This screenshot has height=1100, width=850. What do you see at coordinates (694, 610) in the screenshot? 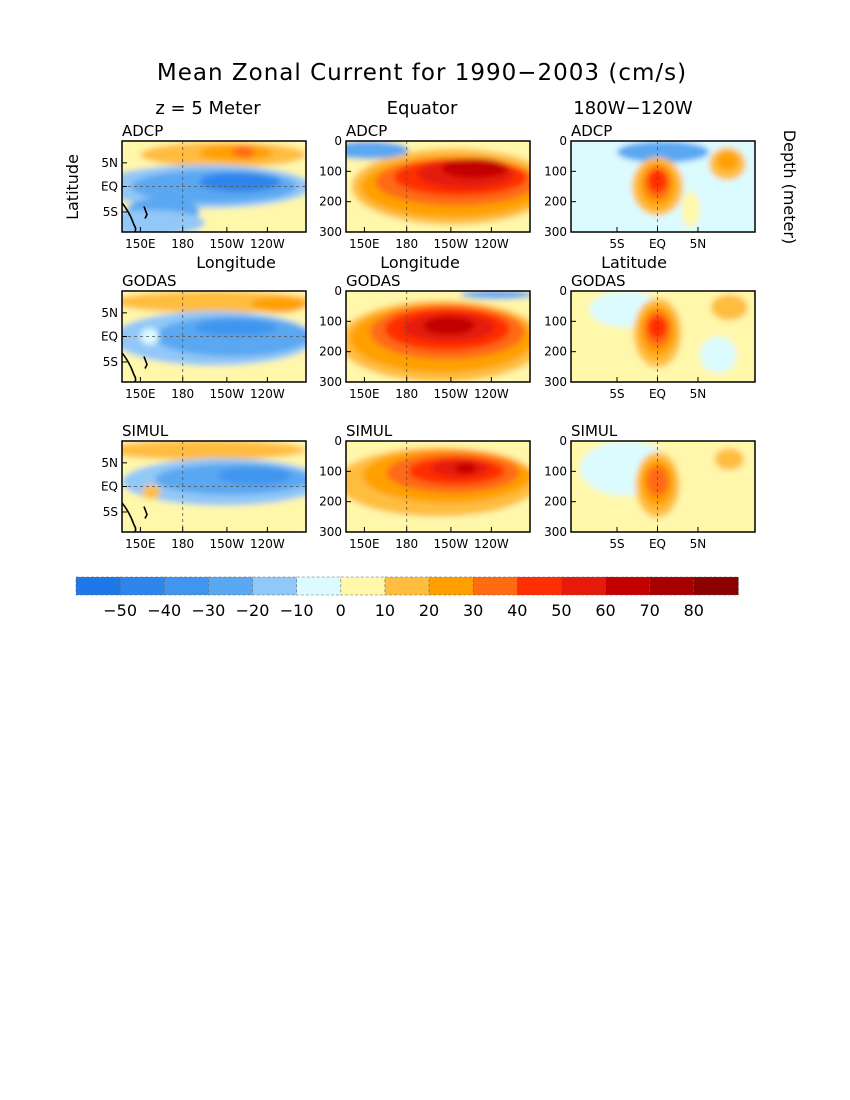
I see `colorbar-tick-label: 80` at bounding box center [694, 610].